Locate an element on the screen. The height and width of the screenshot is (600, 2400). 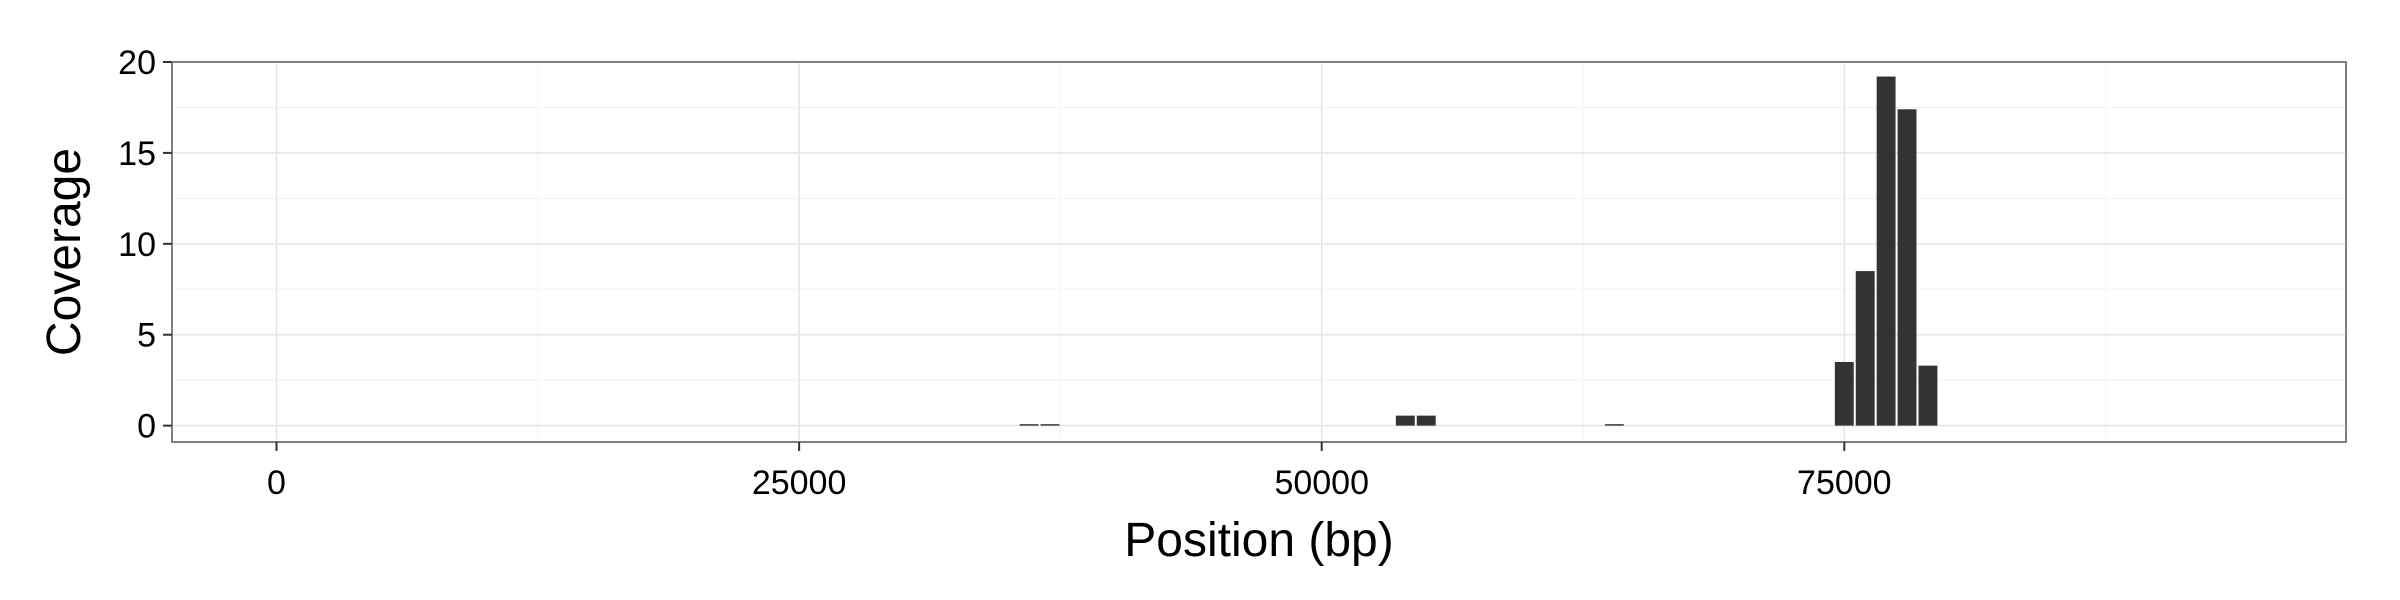
x-axis-title: Position (bp) is located at coordinates (1258, 540).